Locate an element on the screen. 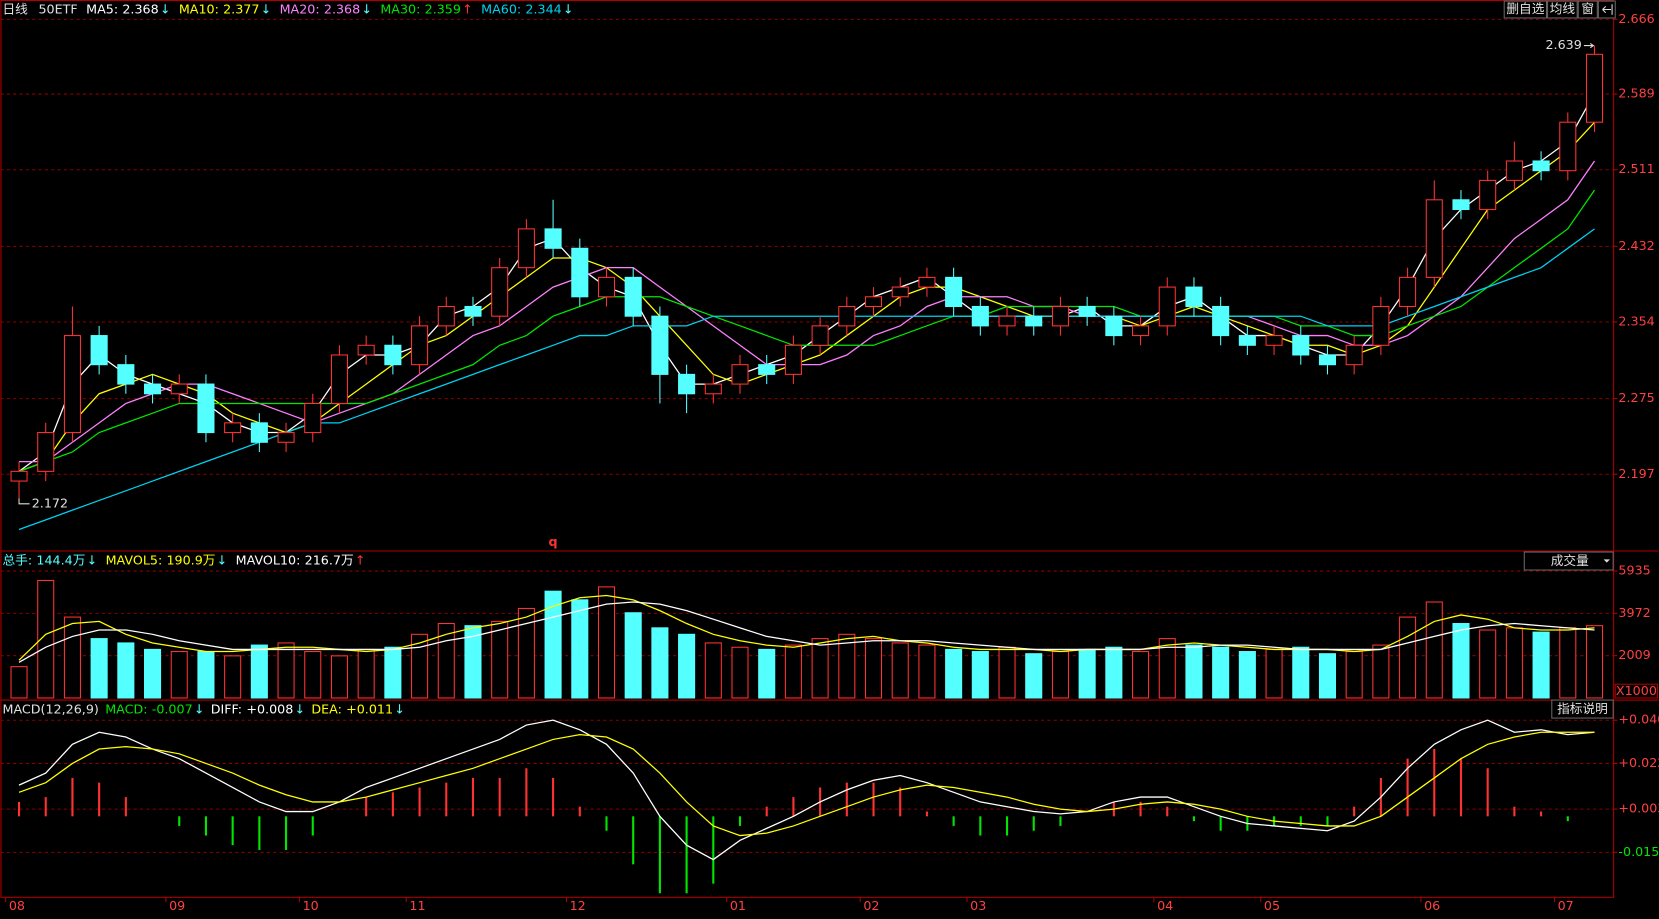 The image size is (1659, 919). x-tick-label: 11 is located at coordinates (417, 905).